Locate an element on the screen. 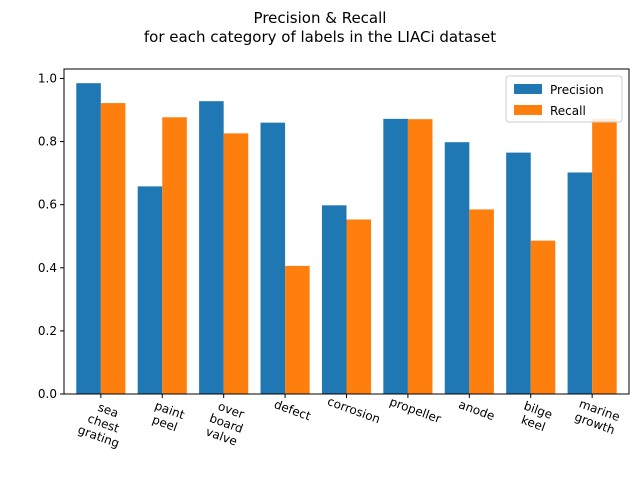  y-tick-label: 1.0 is located at coordinates (47, 78).